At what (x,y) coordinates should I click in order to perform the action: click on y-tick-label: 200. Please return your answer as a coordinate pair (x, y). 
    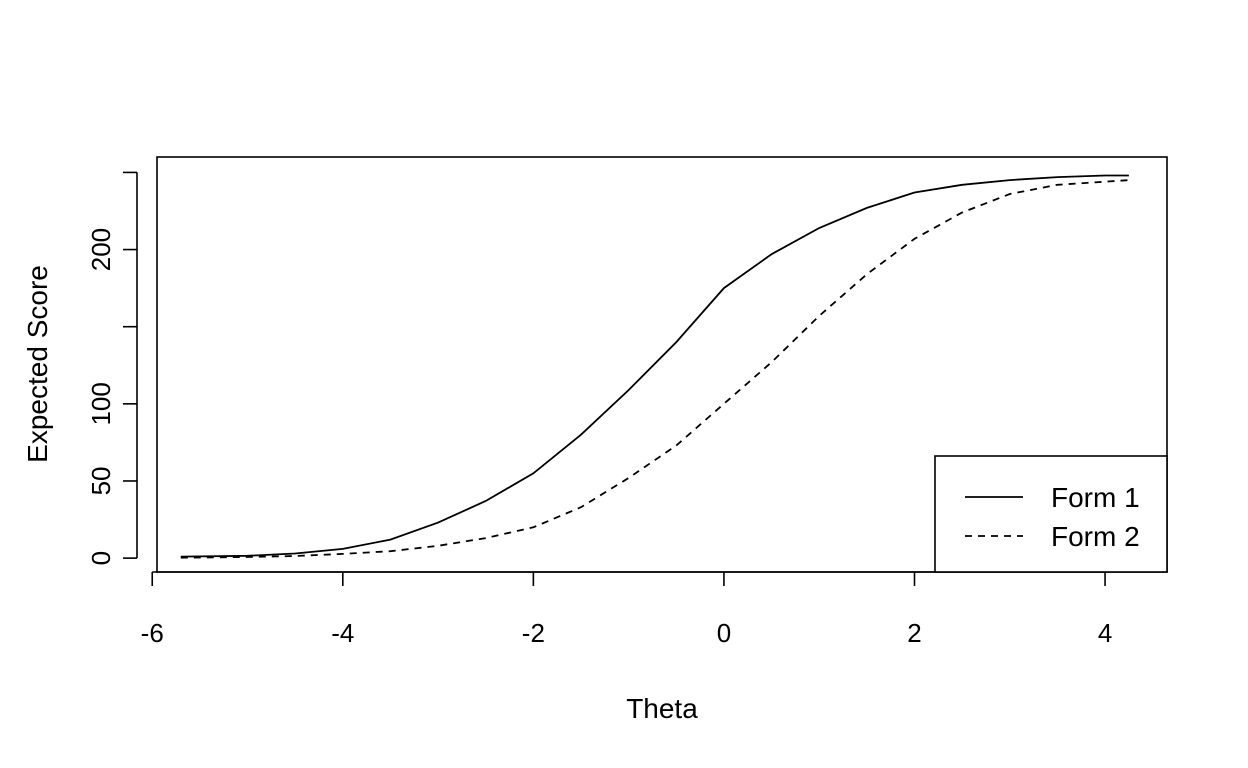
    Looking at the image, I should click on (101, 249).